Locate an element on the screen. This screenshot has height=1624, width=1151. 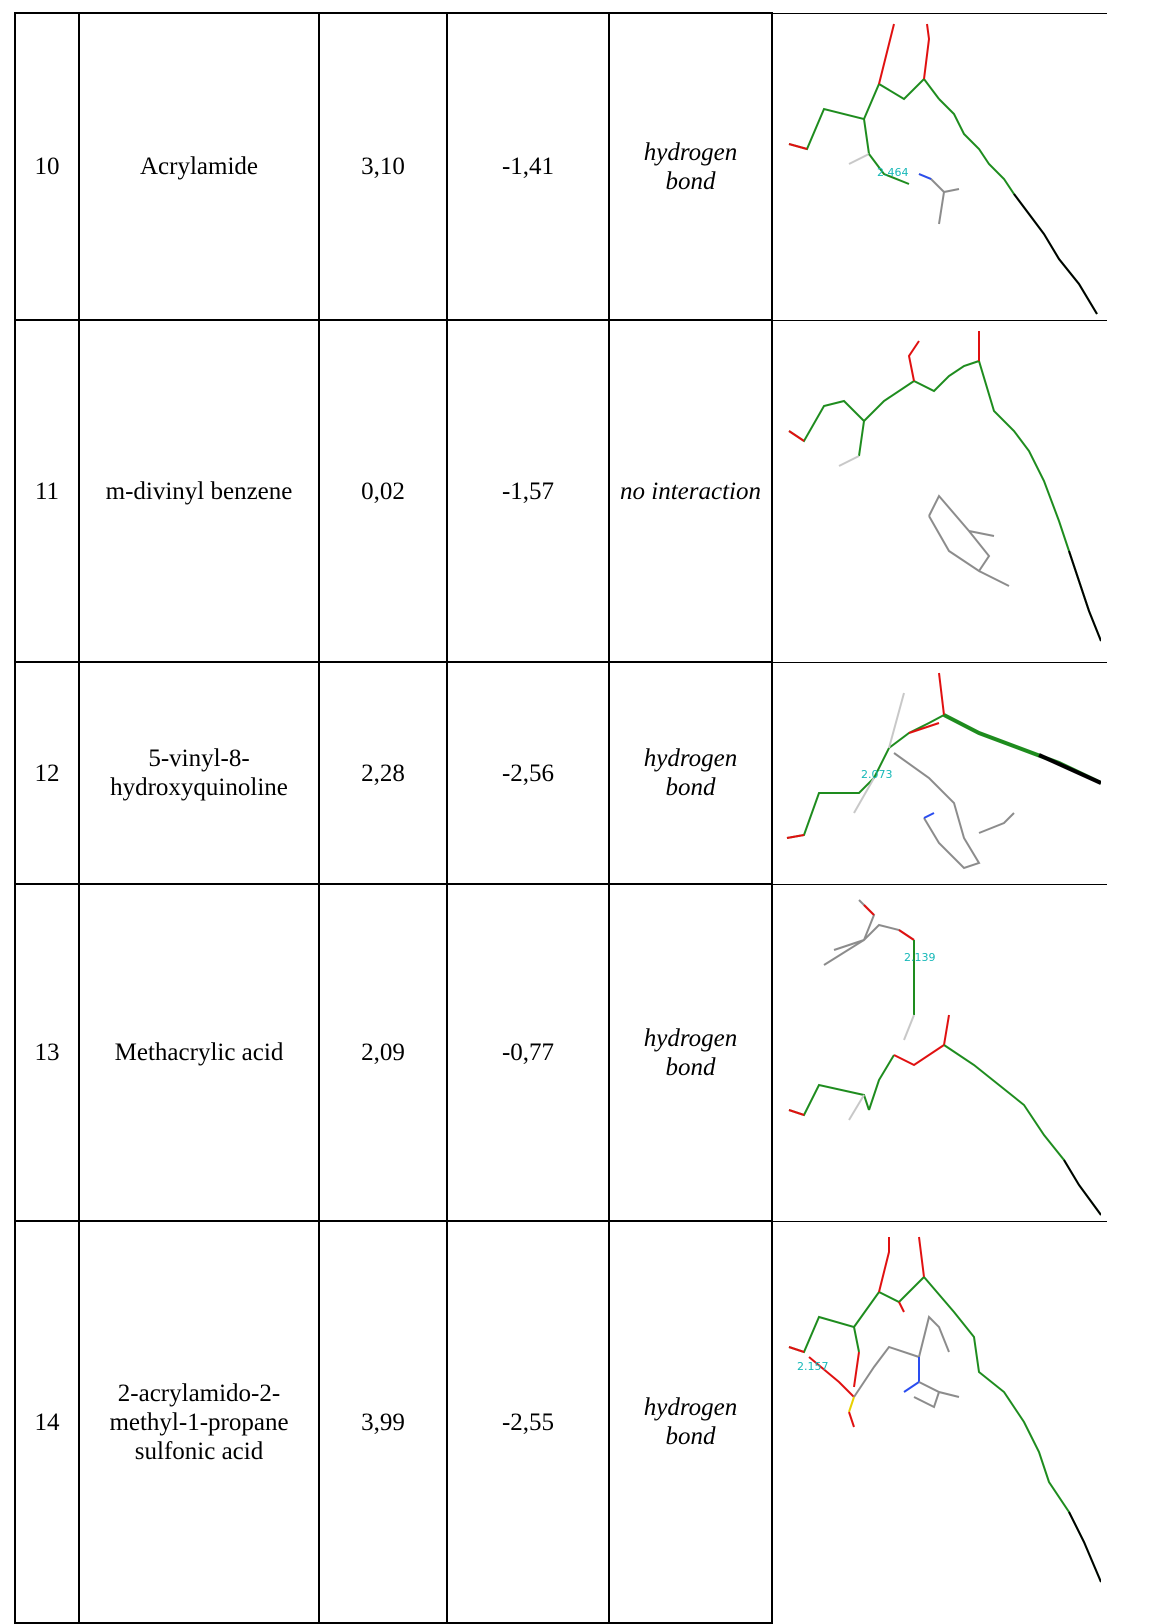
row-number: 12 is located at coordinates (47, 773).